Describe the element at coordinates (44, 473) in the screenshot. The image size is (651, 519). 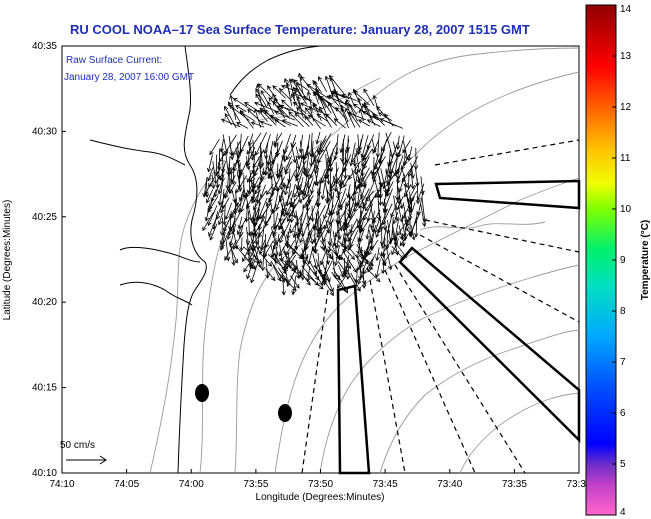
I see `y-tick-label: 40:10` at that location.